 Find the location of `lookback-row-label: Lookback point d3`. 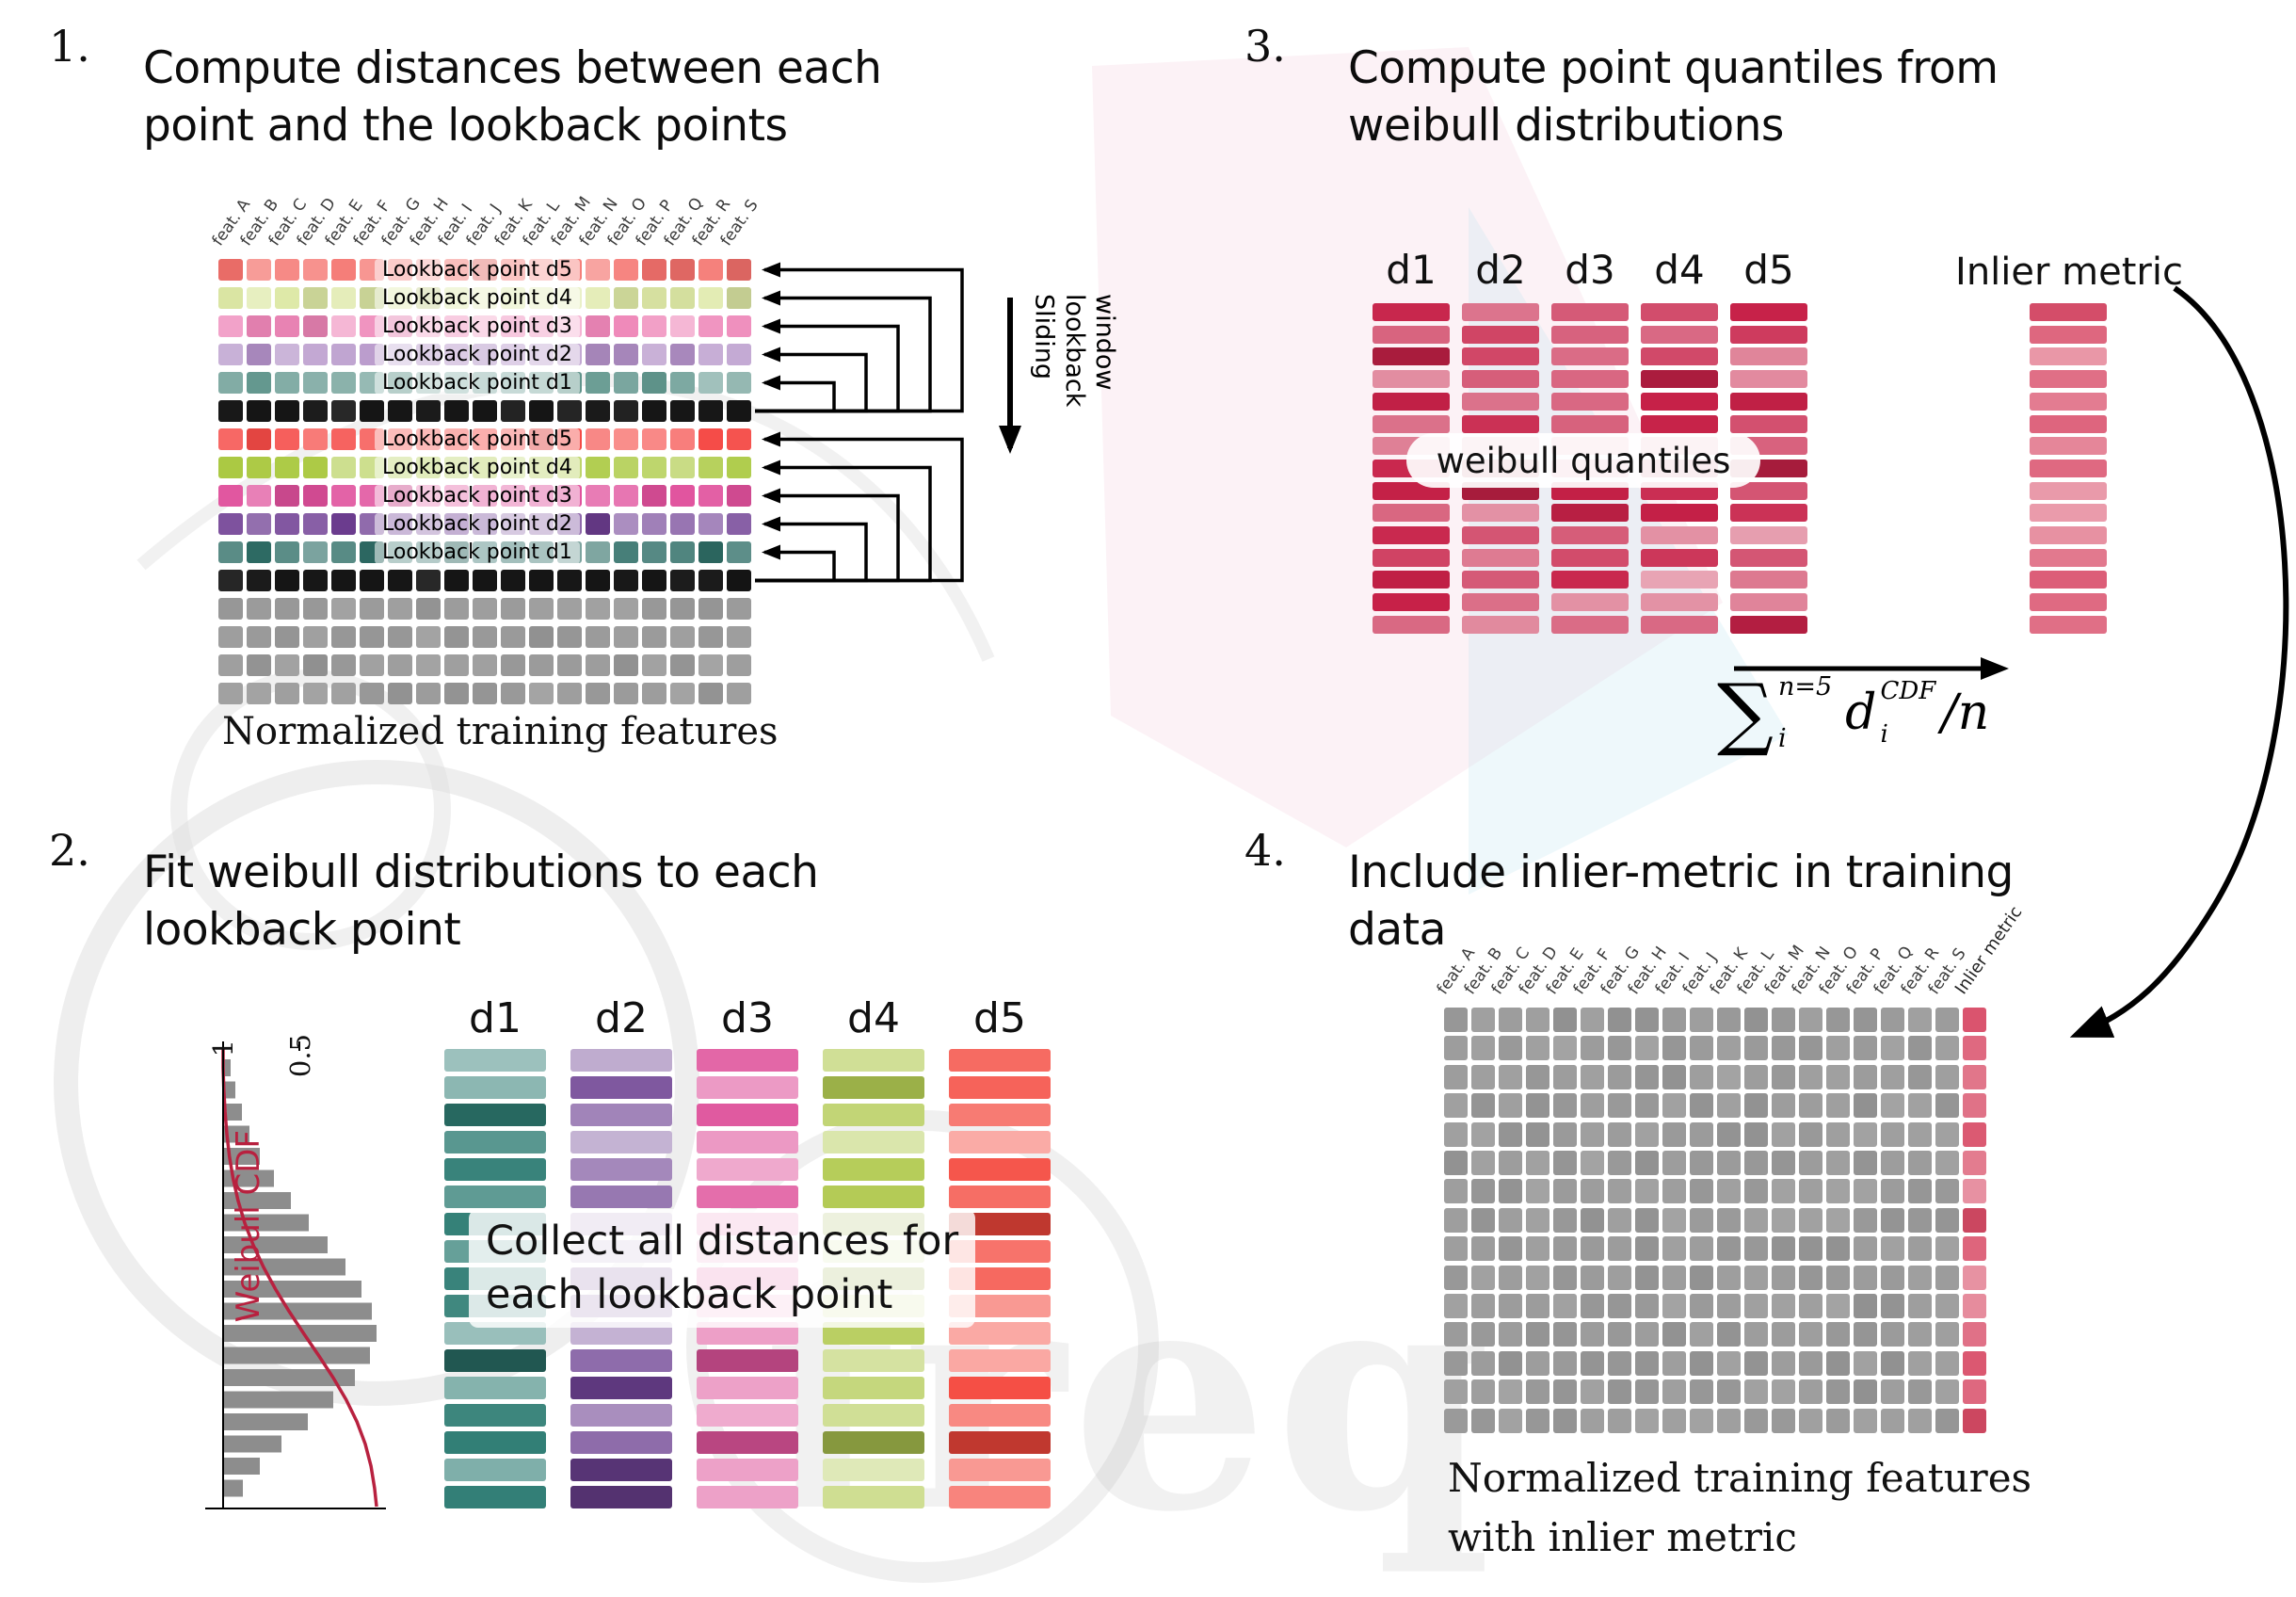

lookback-row-label: Lookback point d3 is located at coordinates (478, 326).